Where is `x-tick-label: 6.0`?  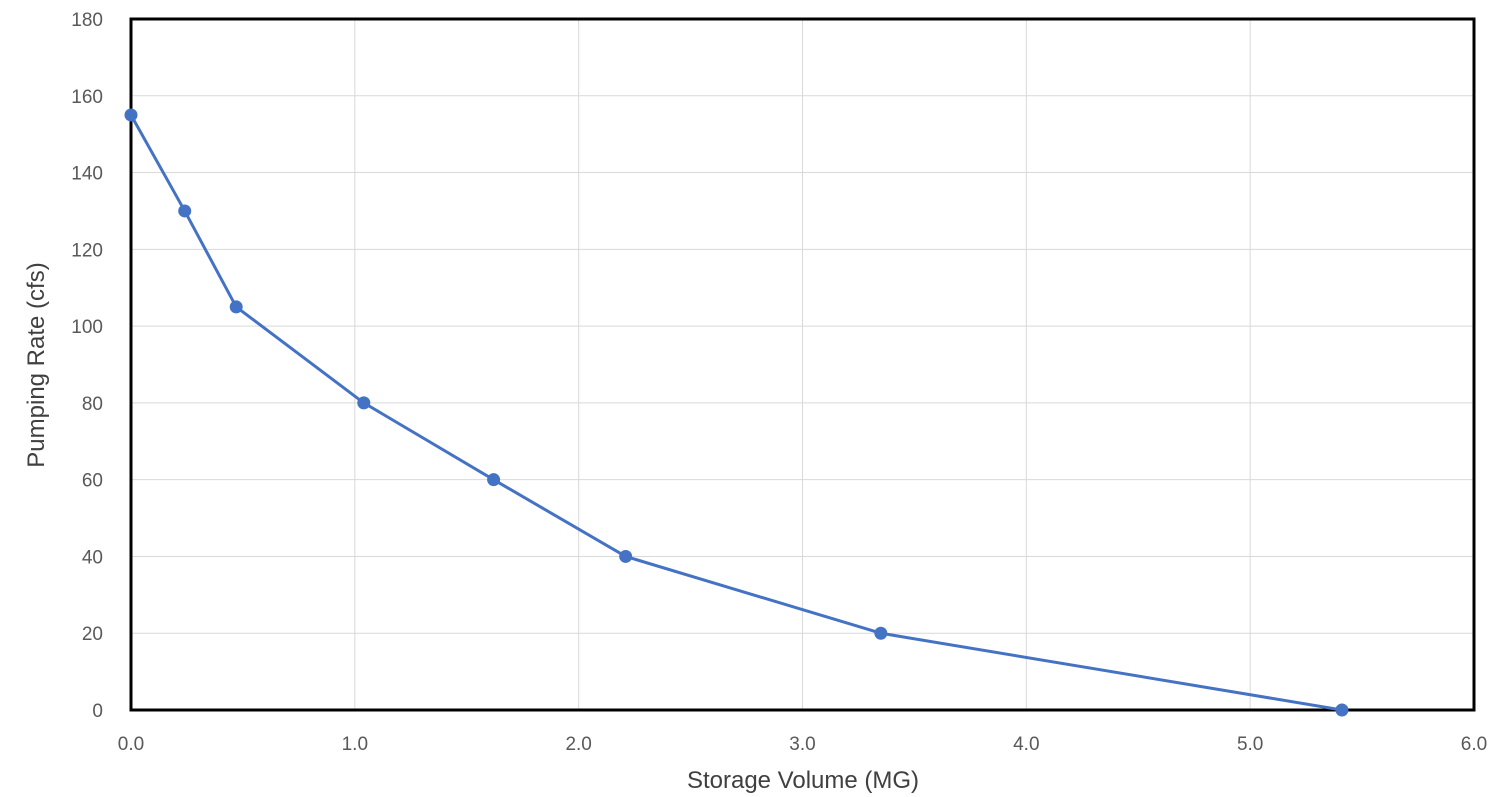 x-tick-label: 6.0 is located at coordinates (1474, 744).